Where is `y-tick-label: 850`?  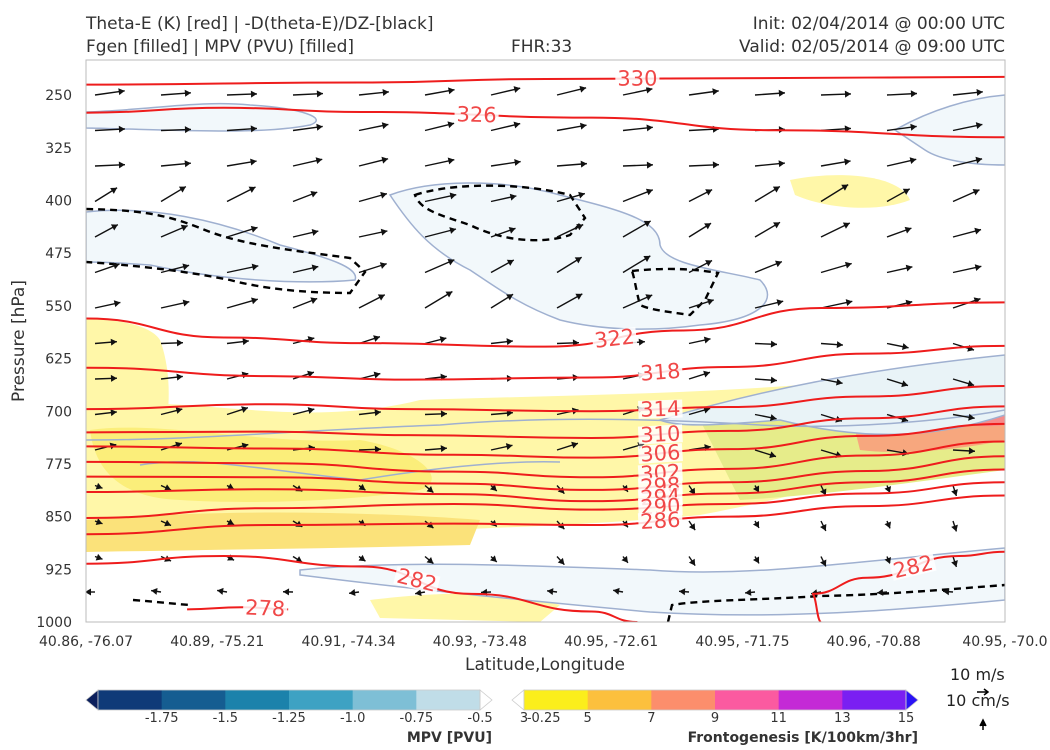
y-tick-label: 850 is located at coordinates (58, 518).